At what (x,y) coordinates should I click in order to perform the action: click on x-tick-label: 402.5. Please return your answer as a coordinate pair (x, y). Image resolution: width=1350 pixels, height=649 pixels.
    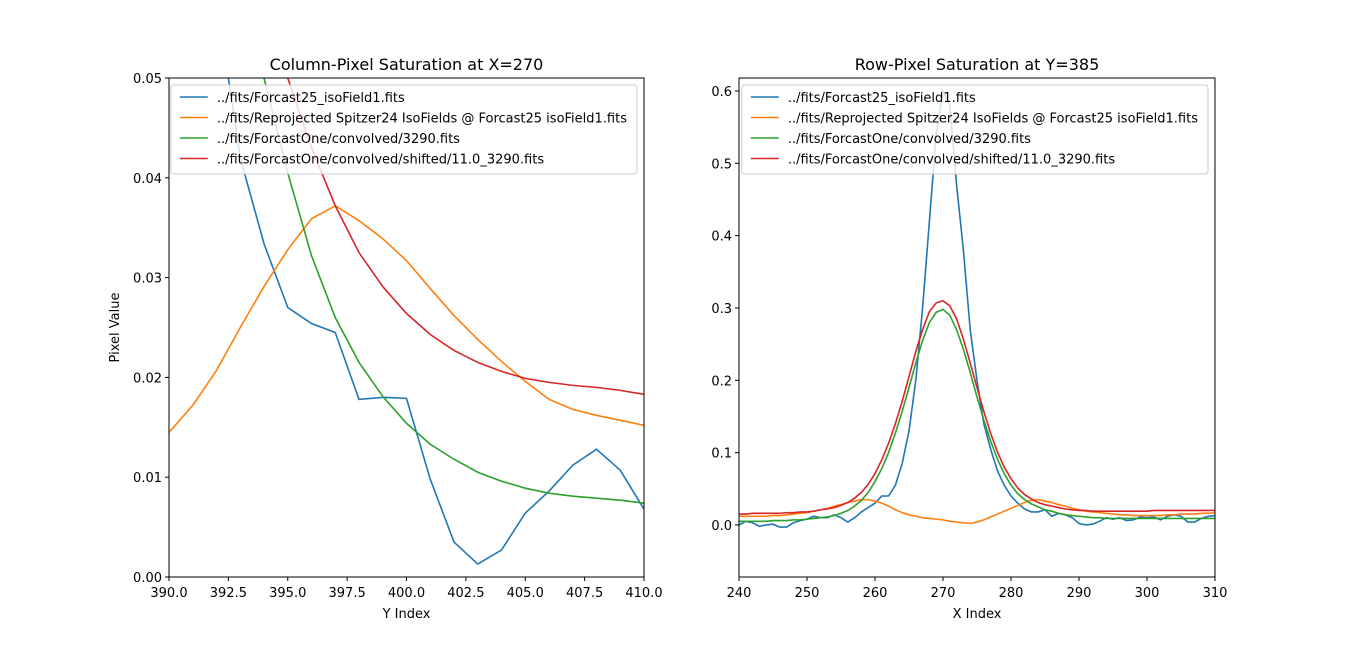
    Looking at the image, I should click on (465, 593).